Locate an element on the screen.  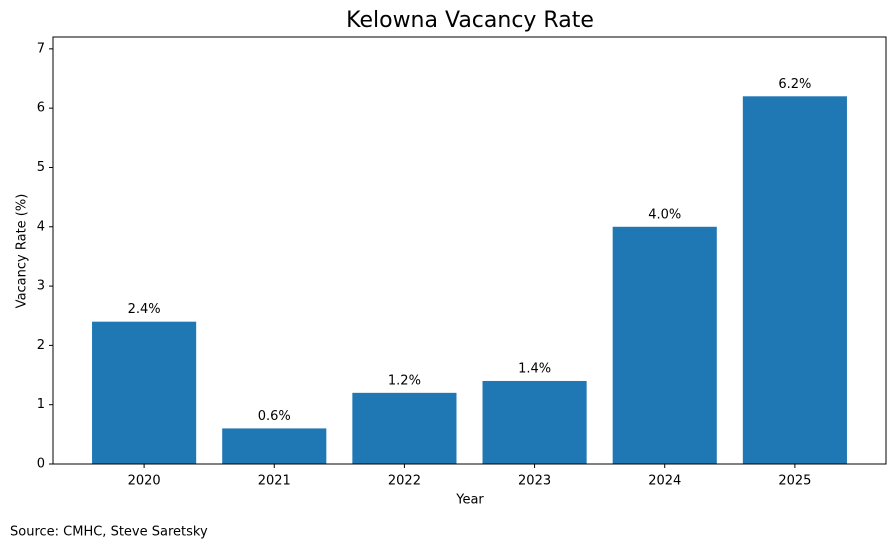
value-label: 1.2% is located at coordinates (404, 380).